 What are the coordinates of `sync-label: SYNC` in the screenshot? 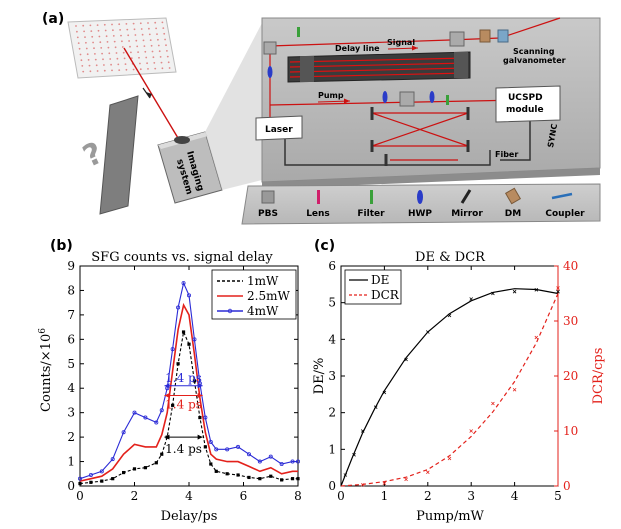 It's located at (552, 135).